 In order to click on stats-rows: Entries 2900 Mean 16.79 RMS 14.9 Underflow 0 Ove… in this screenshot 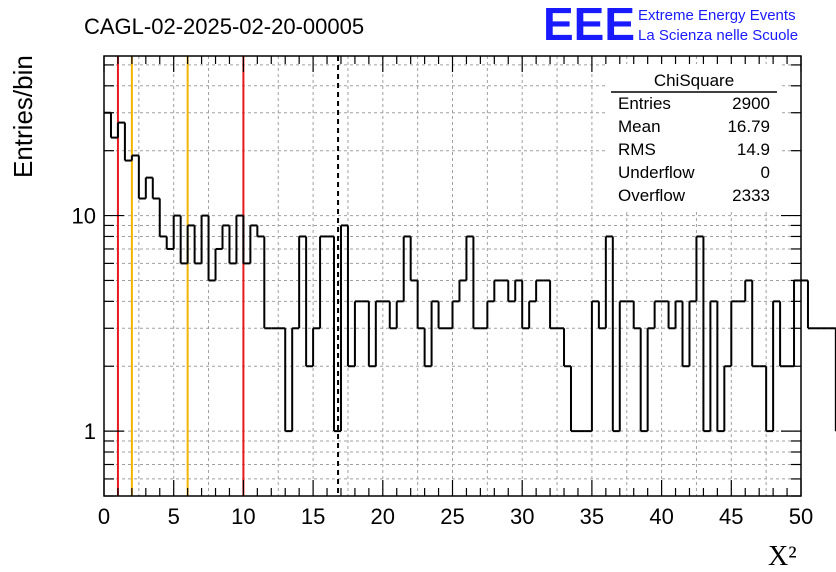, I will do `click(694, 149)`.